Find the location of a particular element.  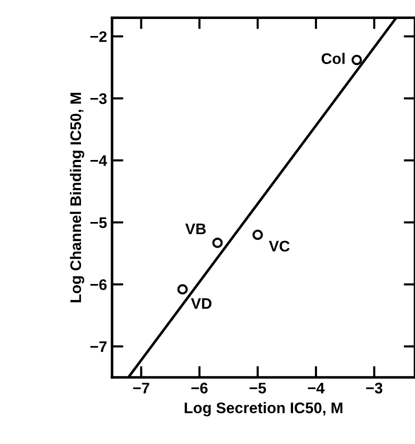

y-axis-title: Log Channel Binding IC50, M is located at coordinates (77, 197).